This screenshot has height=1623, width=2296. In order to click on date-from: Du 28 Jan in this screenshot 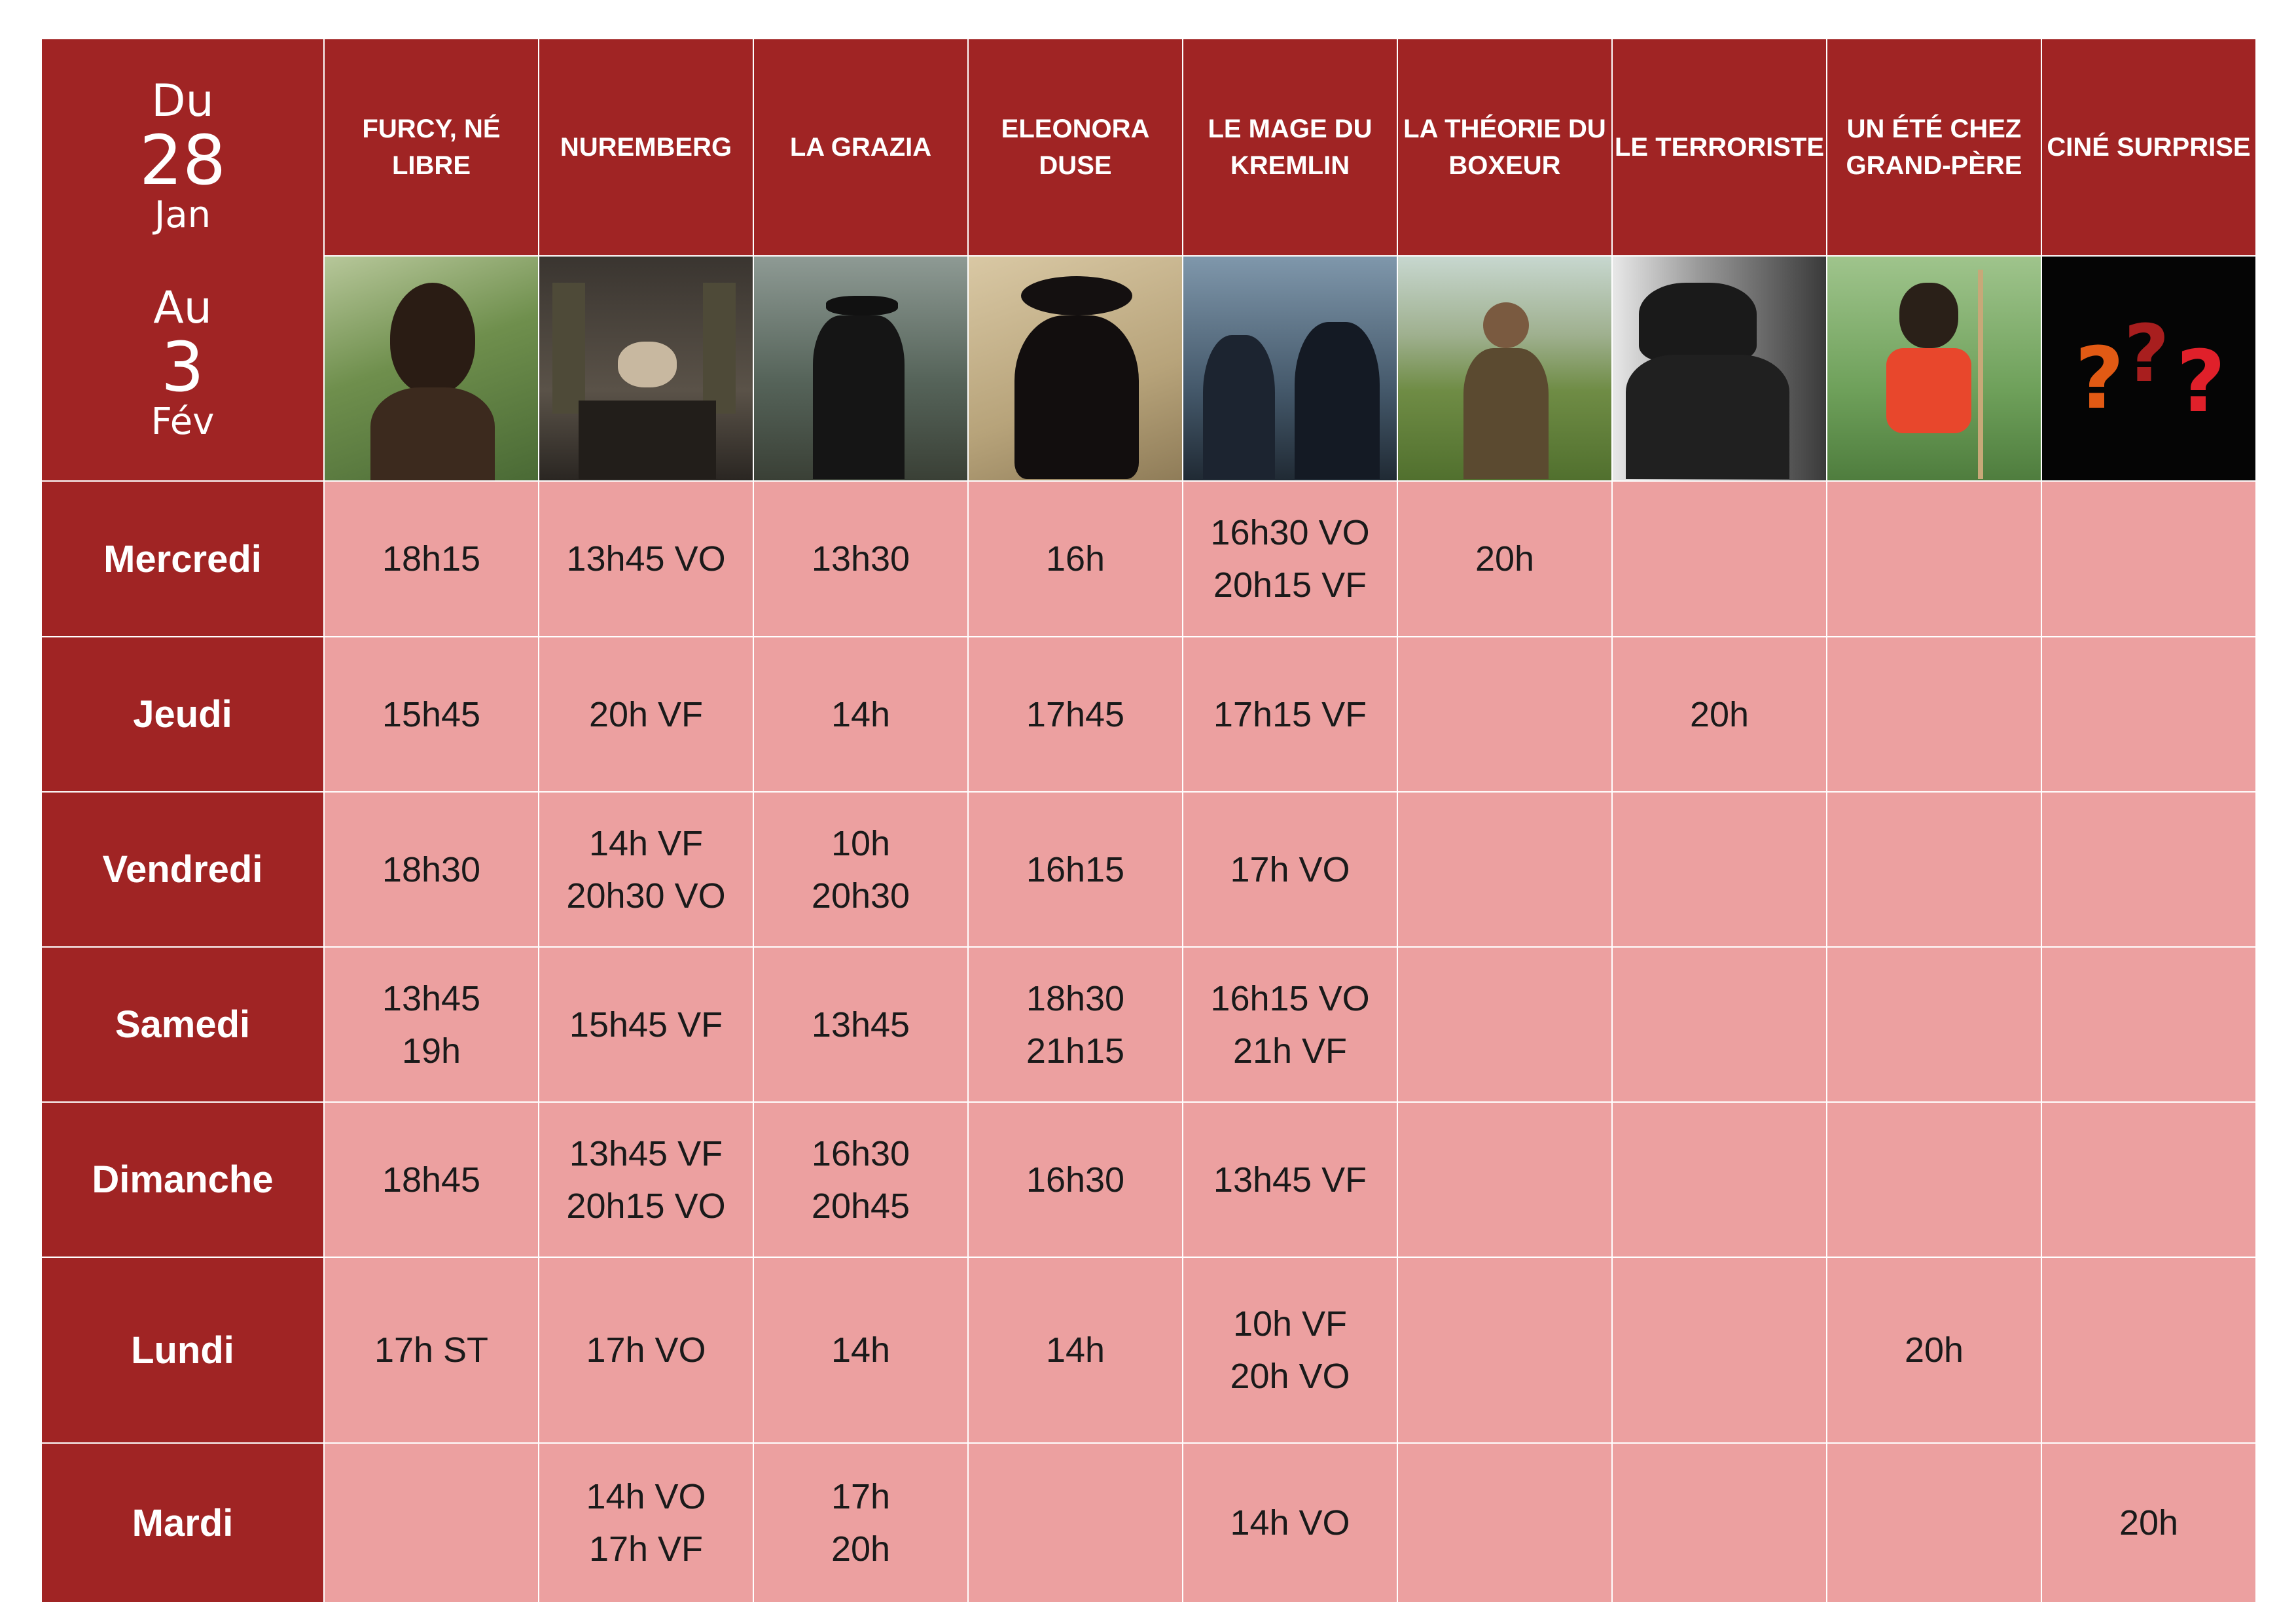, I will do `click(182, 157)`.